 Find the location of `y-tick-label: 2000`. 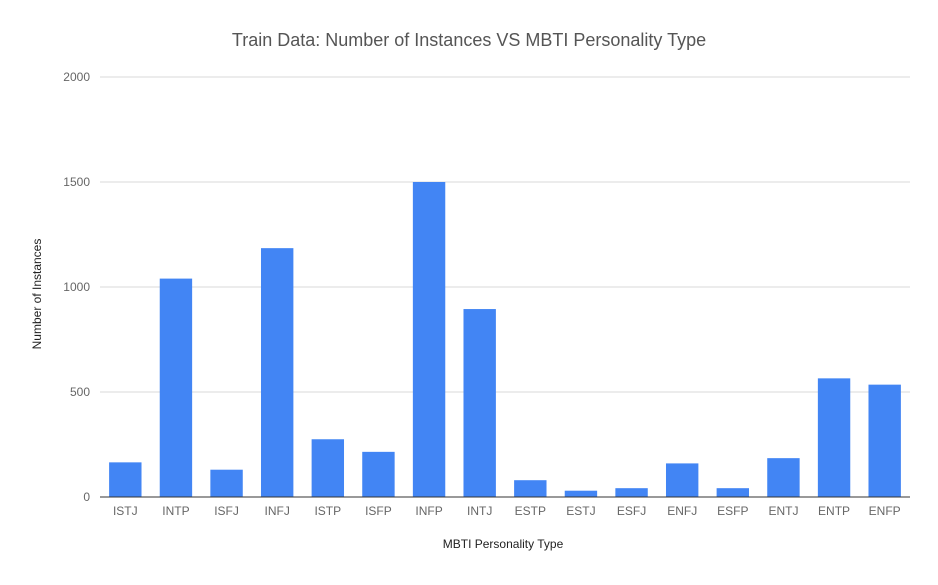

y-tick-label: 2000 is located at coordinates (76, 77).